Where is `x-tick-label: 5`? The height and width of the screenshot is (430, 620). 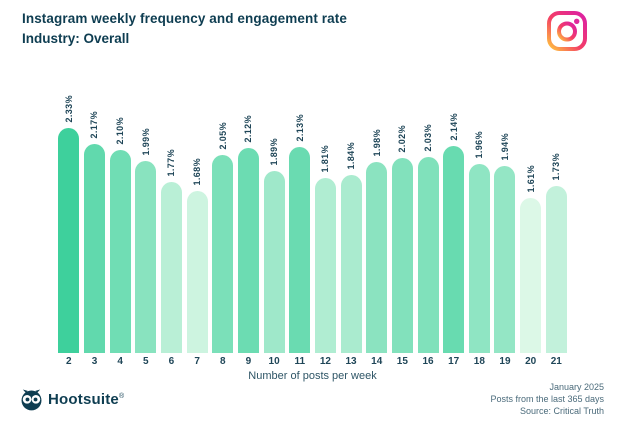
x-tick-label: 5 is located at coordinates (146, 361).